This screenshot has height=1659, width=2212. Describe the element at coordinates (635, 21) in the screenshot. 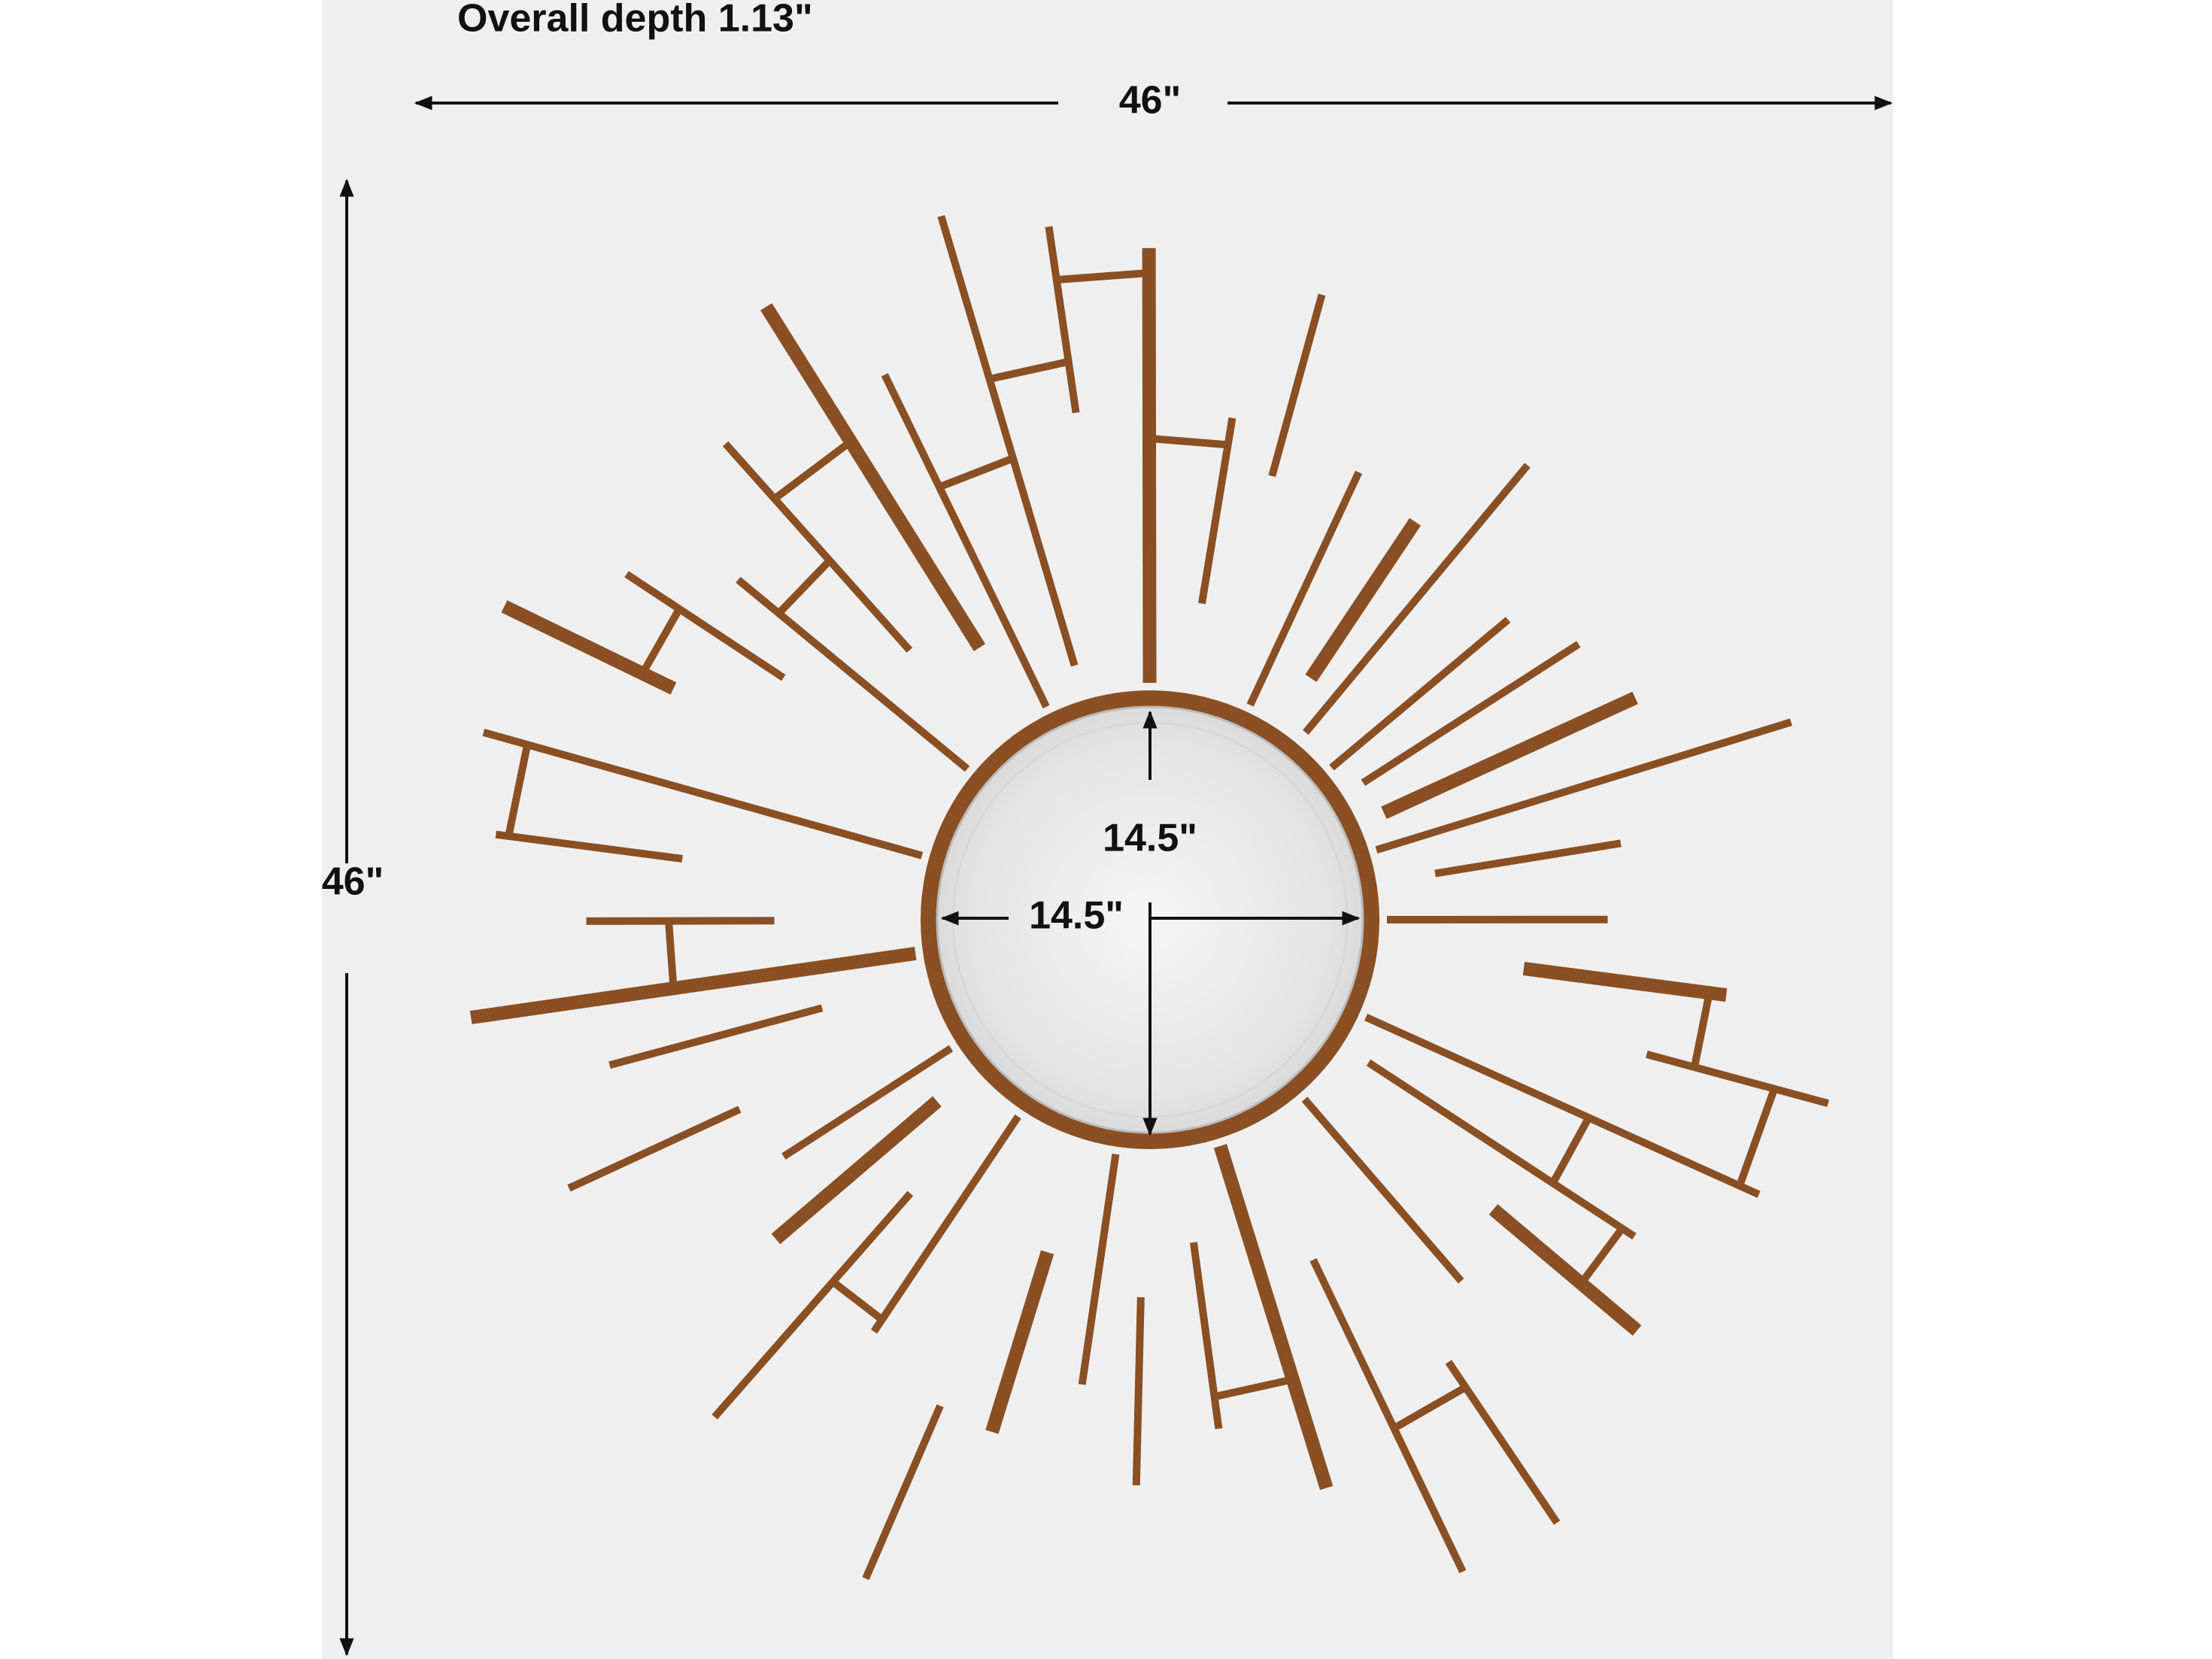

I see `depth-label: Overall depth 1.13"` at that location.